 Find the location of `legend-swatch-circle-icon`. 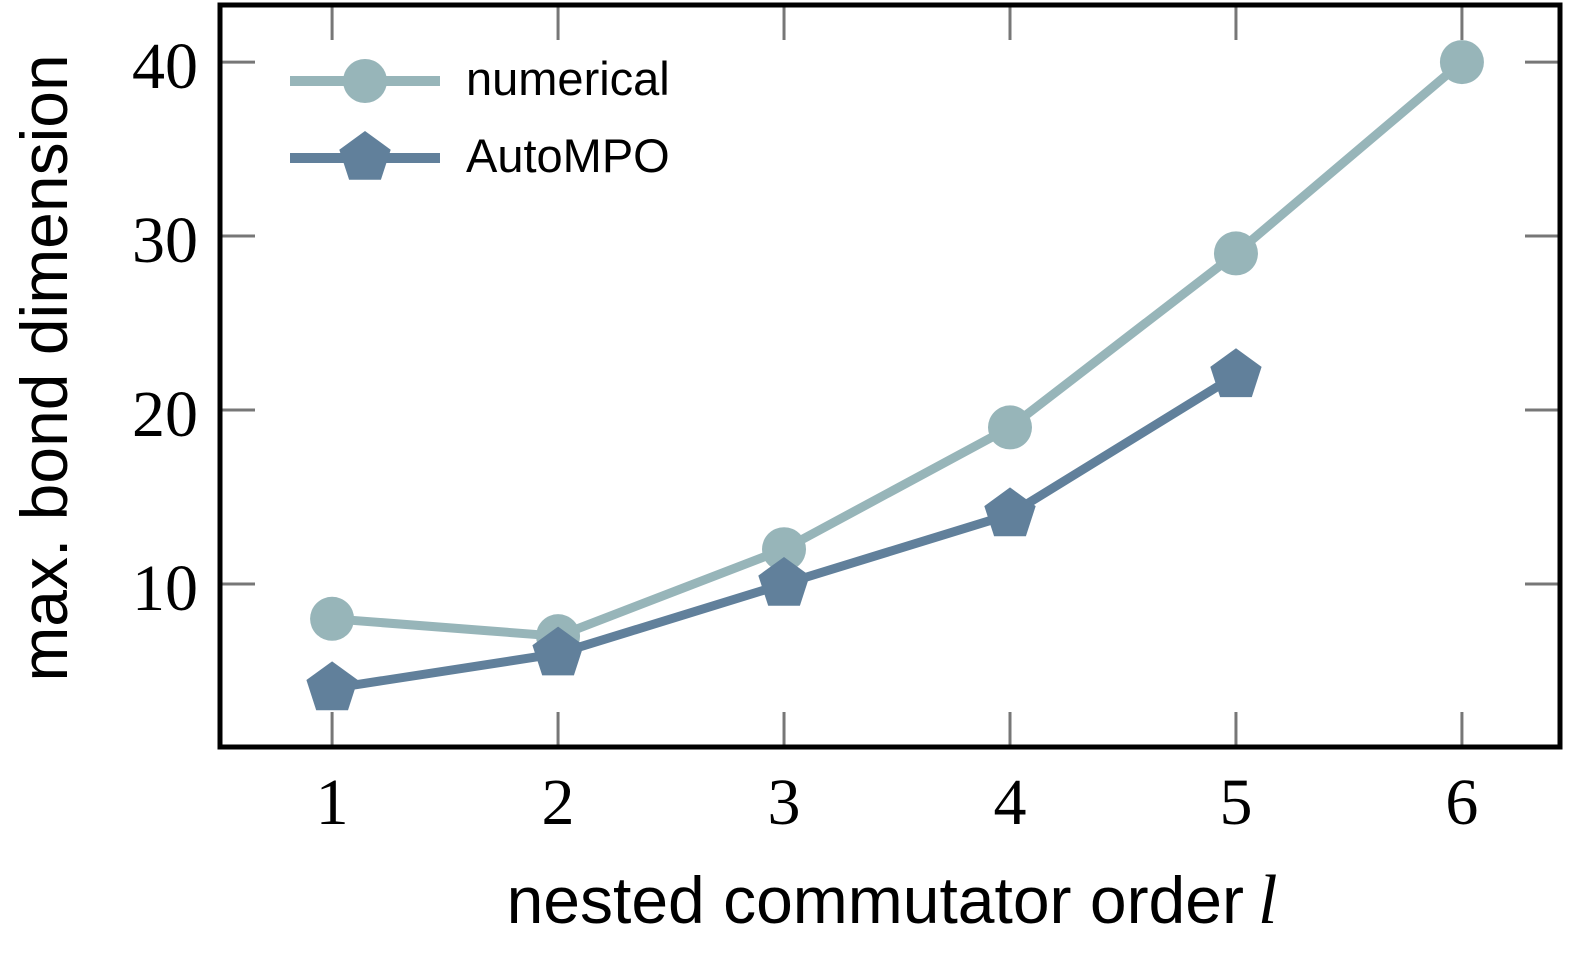

legend-swatch-circle-icon is located at coordinates (365, 80).